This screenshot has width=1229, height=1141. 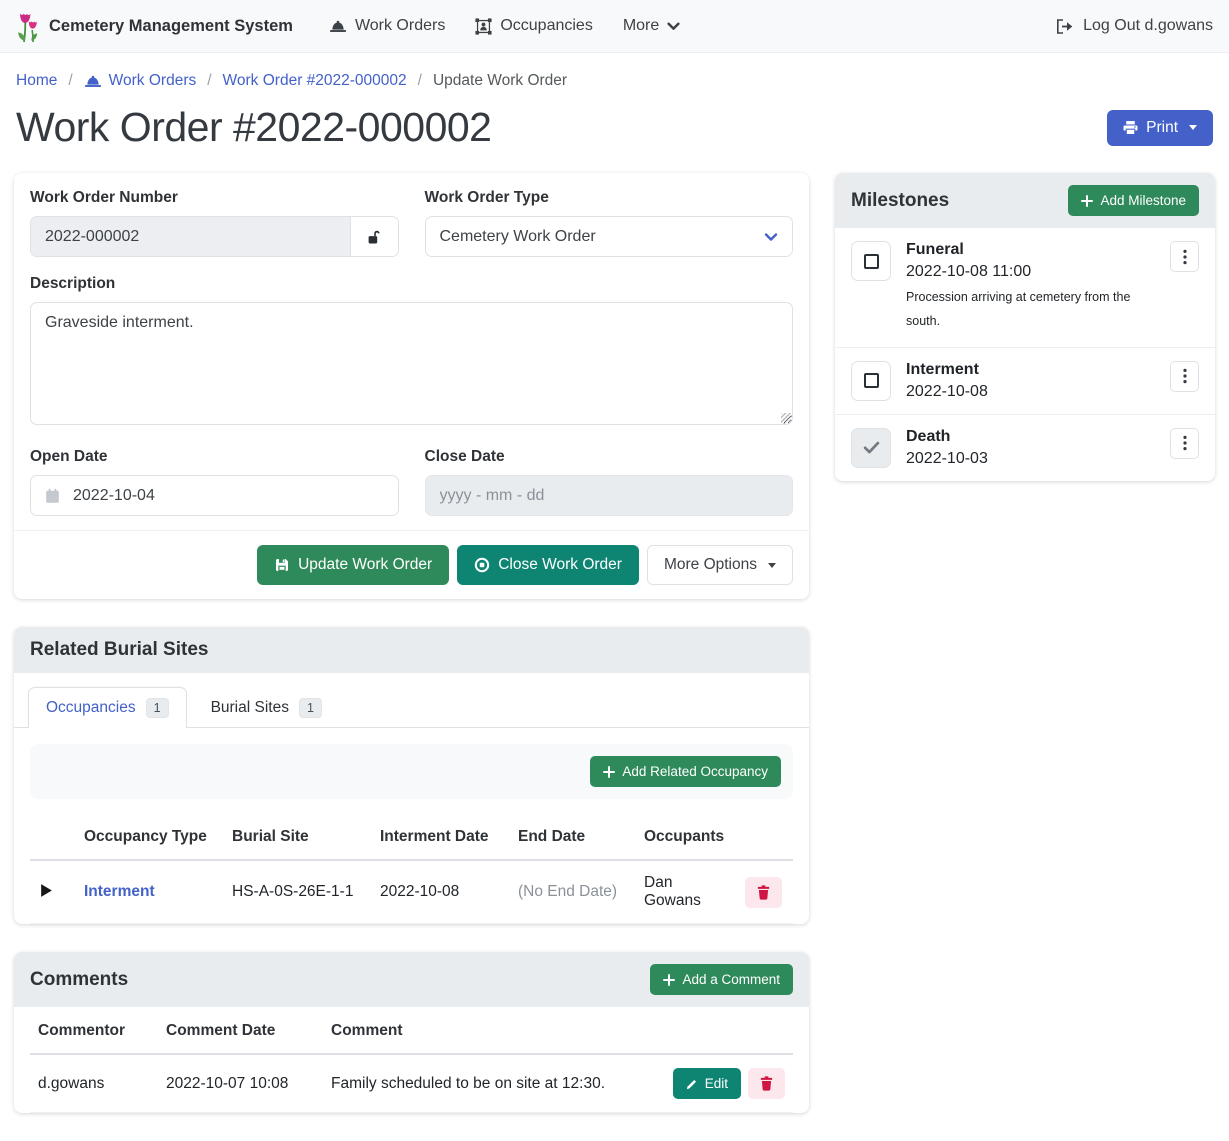 What do you see at coordinates (171, 25) in the screenshot?
I see `app-title: Cemetery Management System` at bounding box center [171, 25].